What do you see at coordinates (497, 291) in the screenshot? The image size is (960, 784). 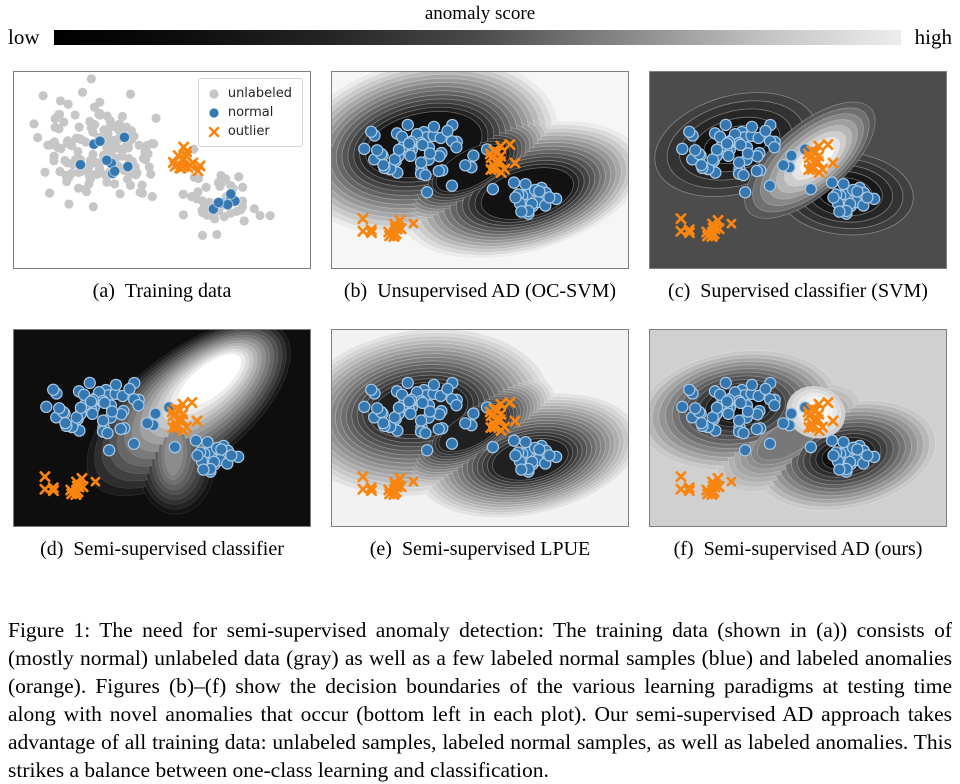 I see `panel-caption-label: Unsupervised AD (OC-SVM)` at bounding box center [497, 291].